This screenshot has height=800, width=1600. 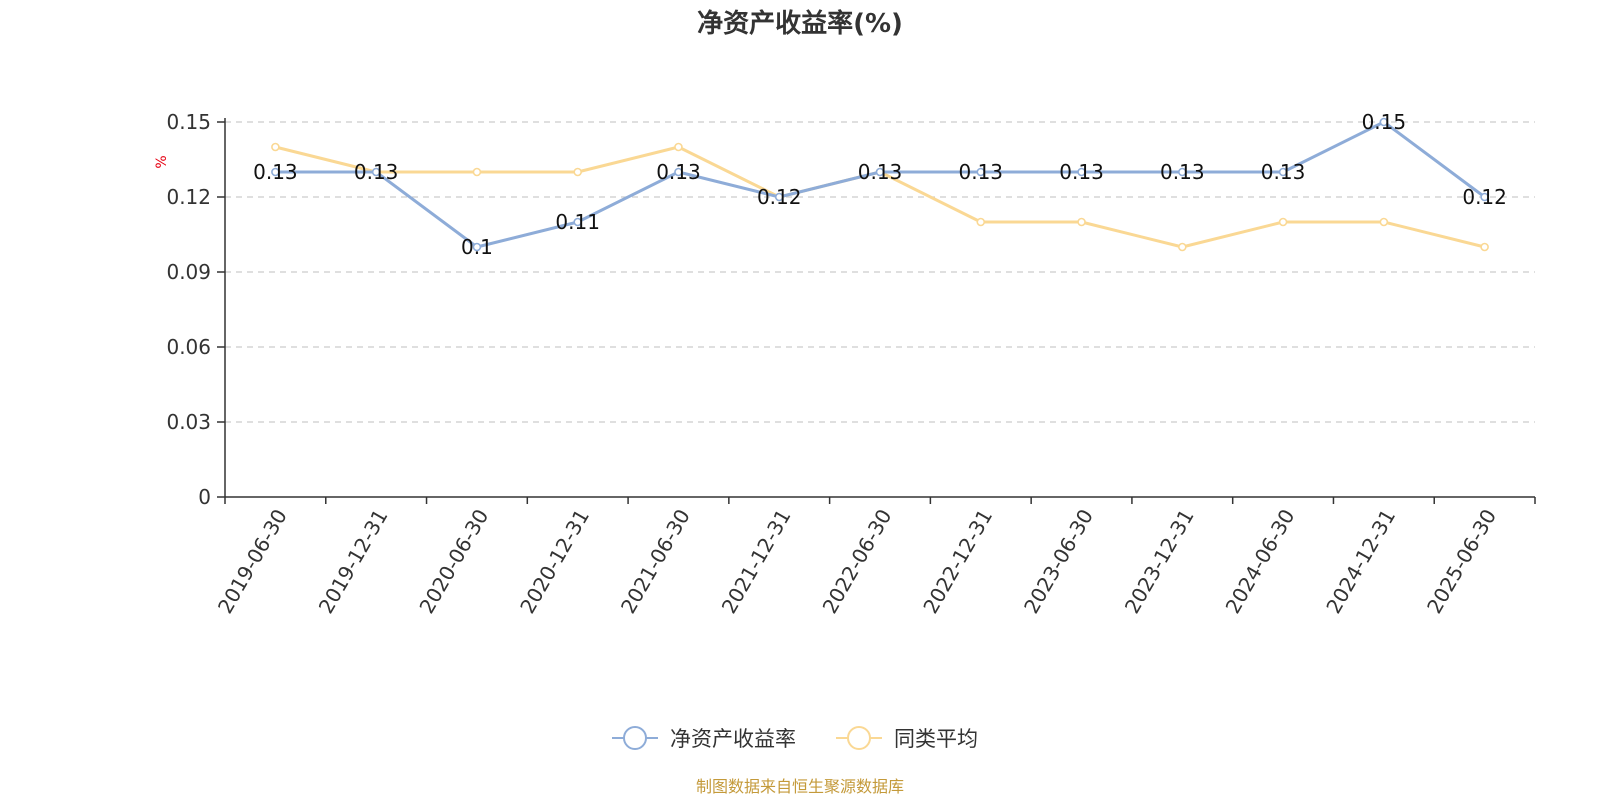 What do you see at coordinates (1360, 561) in the screenshot?
I see `x-tick-label-11: 2024-12-31` at bounding box center [1360, 561].